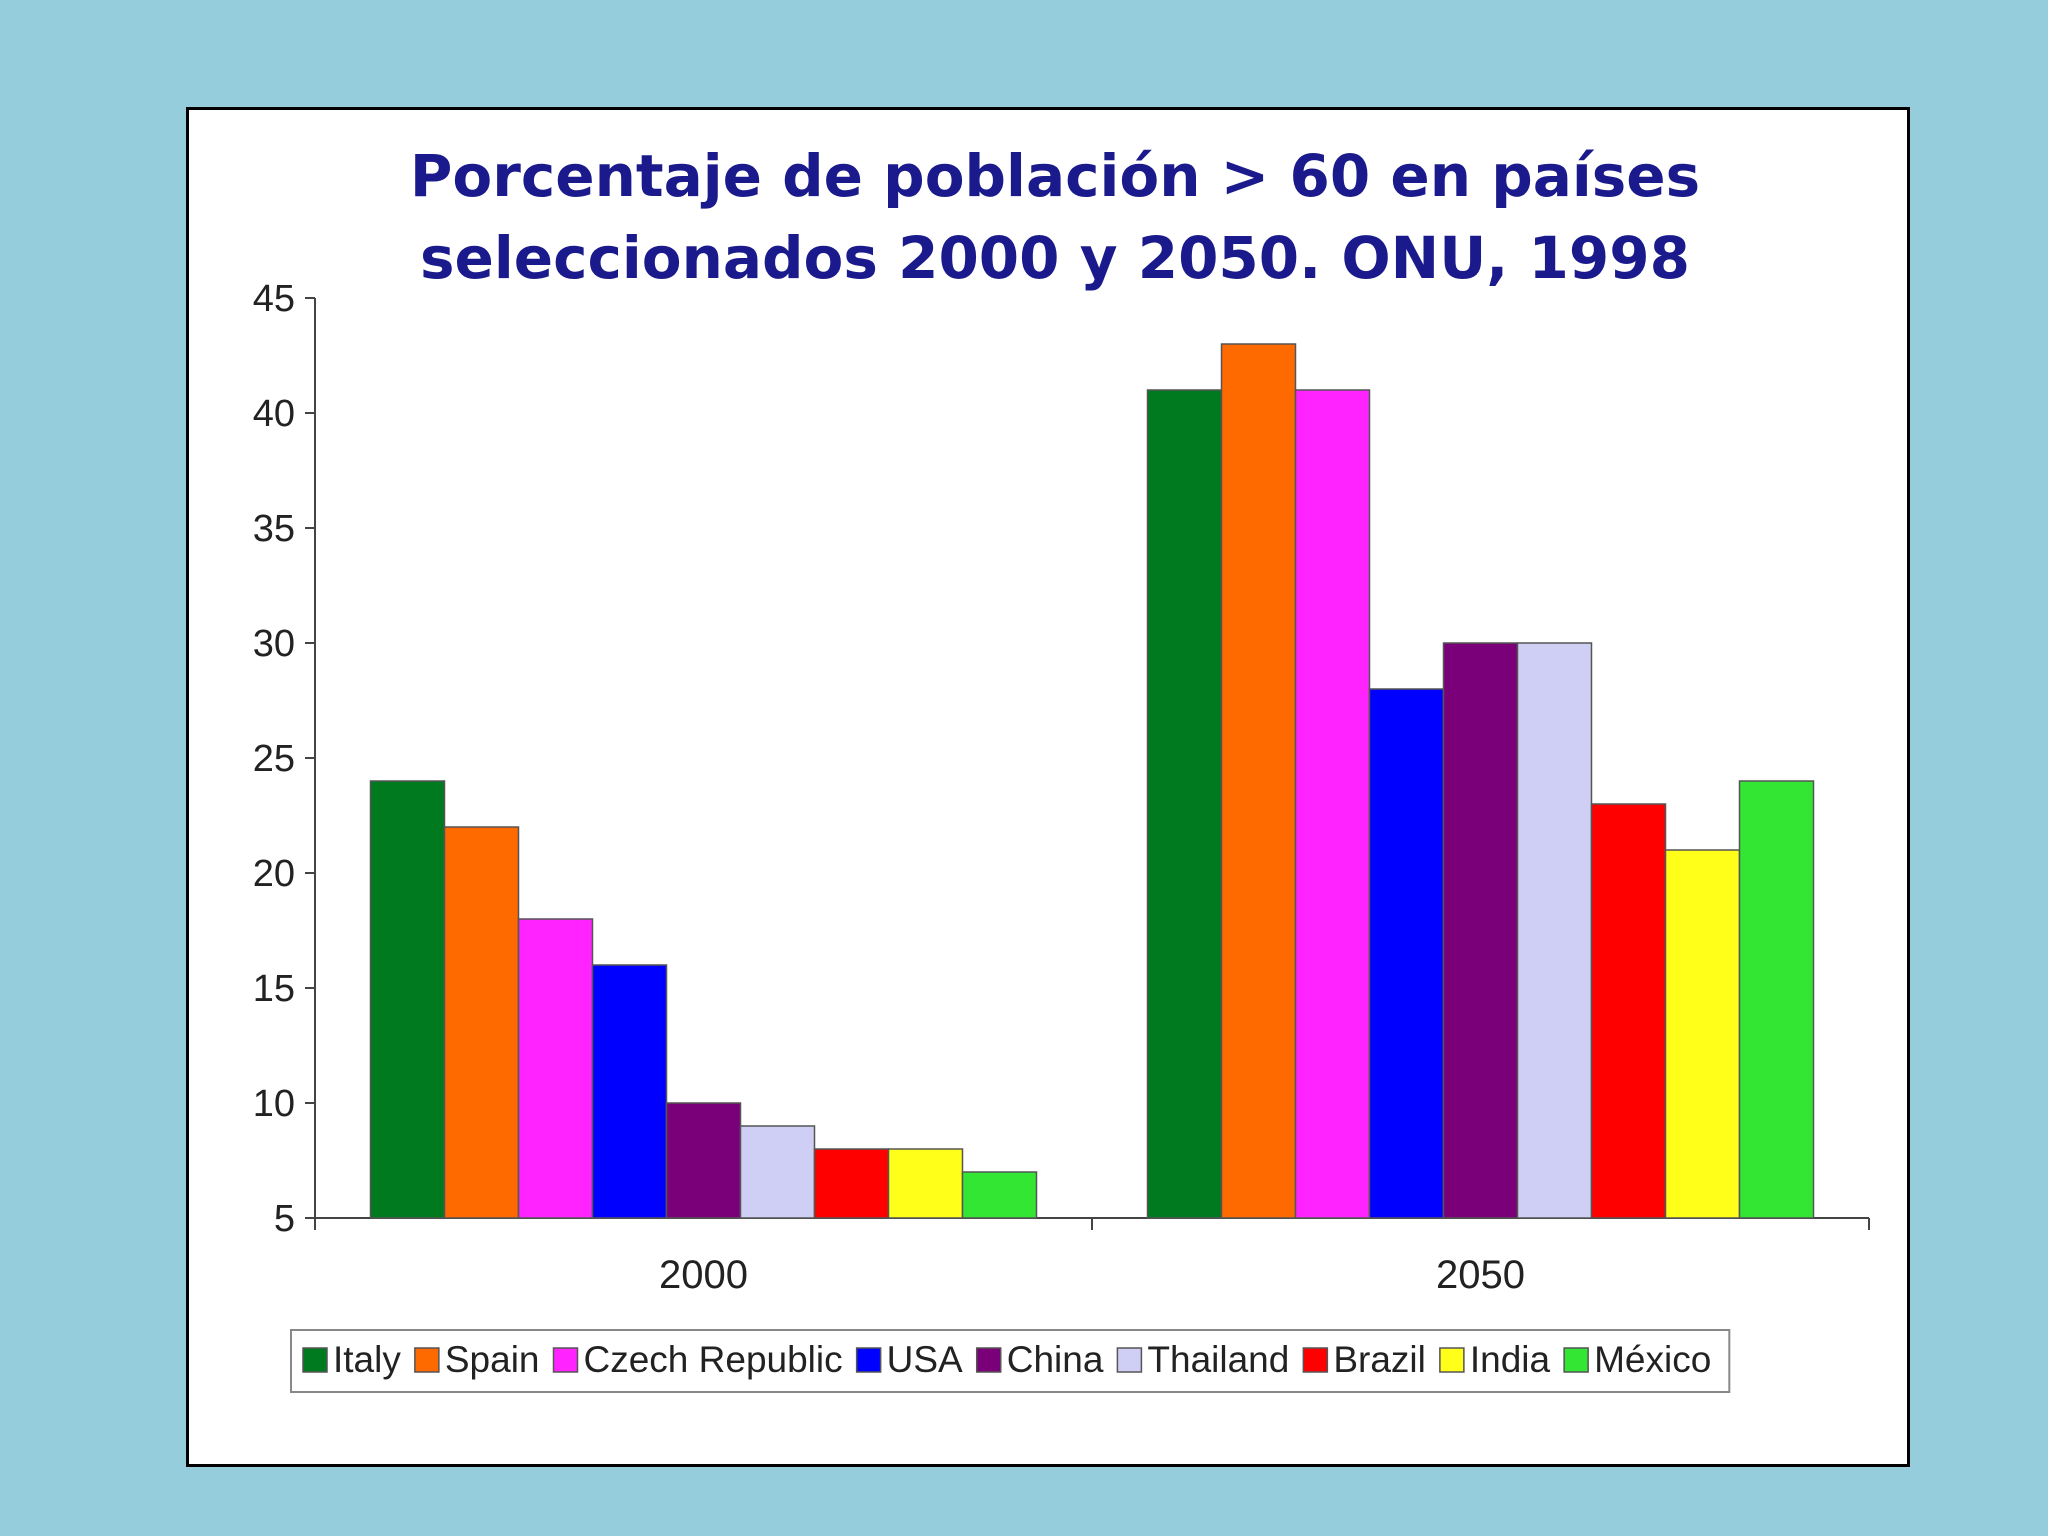  I want to click on bar-brazil-2050, so click(1628, 1011).